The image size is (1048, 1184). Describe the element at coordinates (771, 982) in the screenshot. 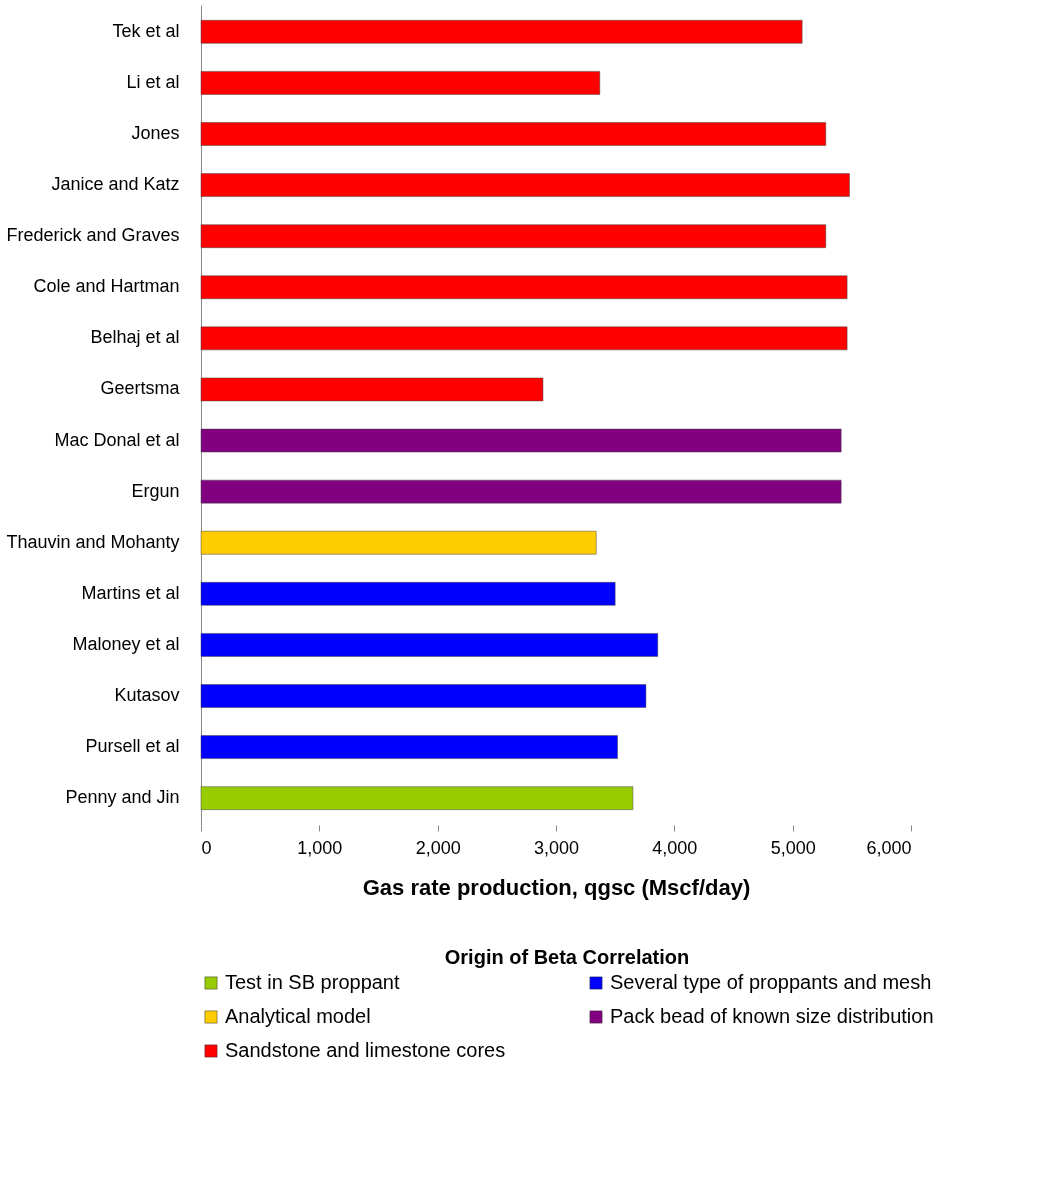

I see `legend-label: Several type of proppants and mesh` at that location.